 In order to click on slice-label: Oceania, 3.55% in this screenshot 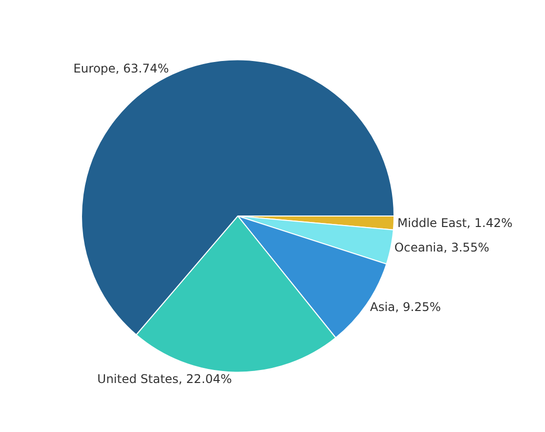, I will do `click(442, 247)`.